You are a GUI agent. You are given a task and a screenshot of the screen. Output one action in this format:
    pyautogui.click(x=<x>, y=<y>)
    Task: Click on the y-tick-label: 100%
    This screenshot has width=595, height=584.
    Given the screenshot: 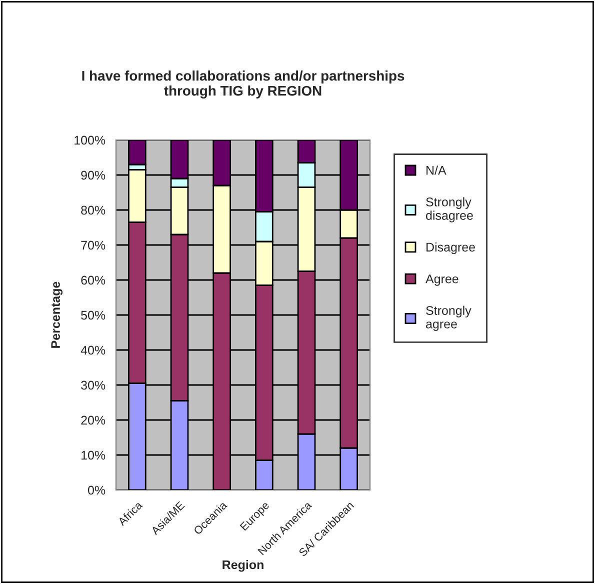 What is the action you would take?
    pyautogui.click(x=90, y=140)
    